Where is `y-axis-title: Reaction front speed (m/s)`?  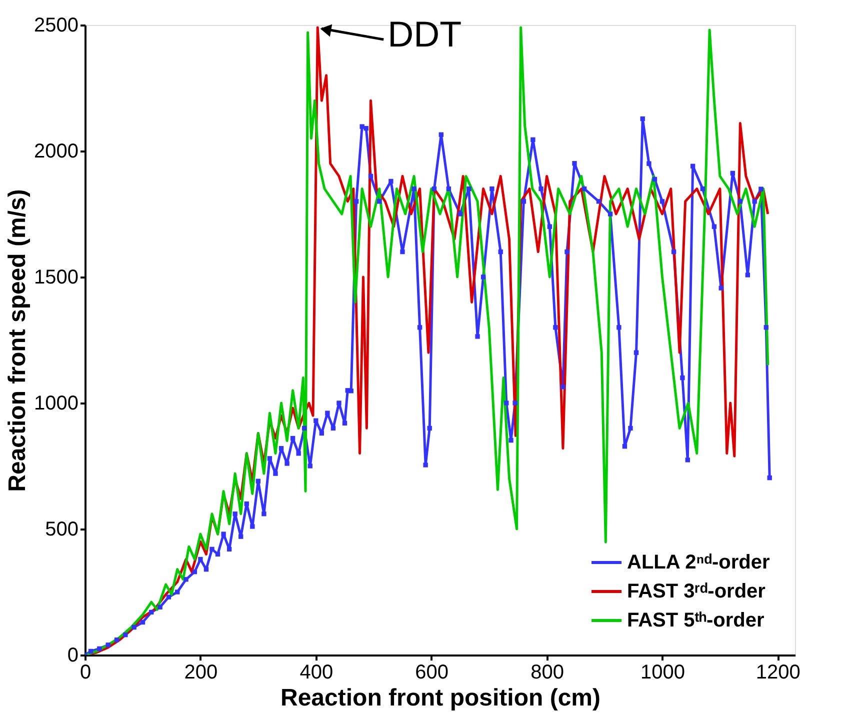 y-axis-title: Reaction front speed (m/s) is located at coordinates (18, 340).